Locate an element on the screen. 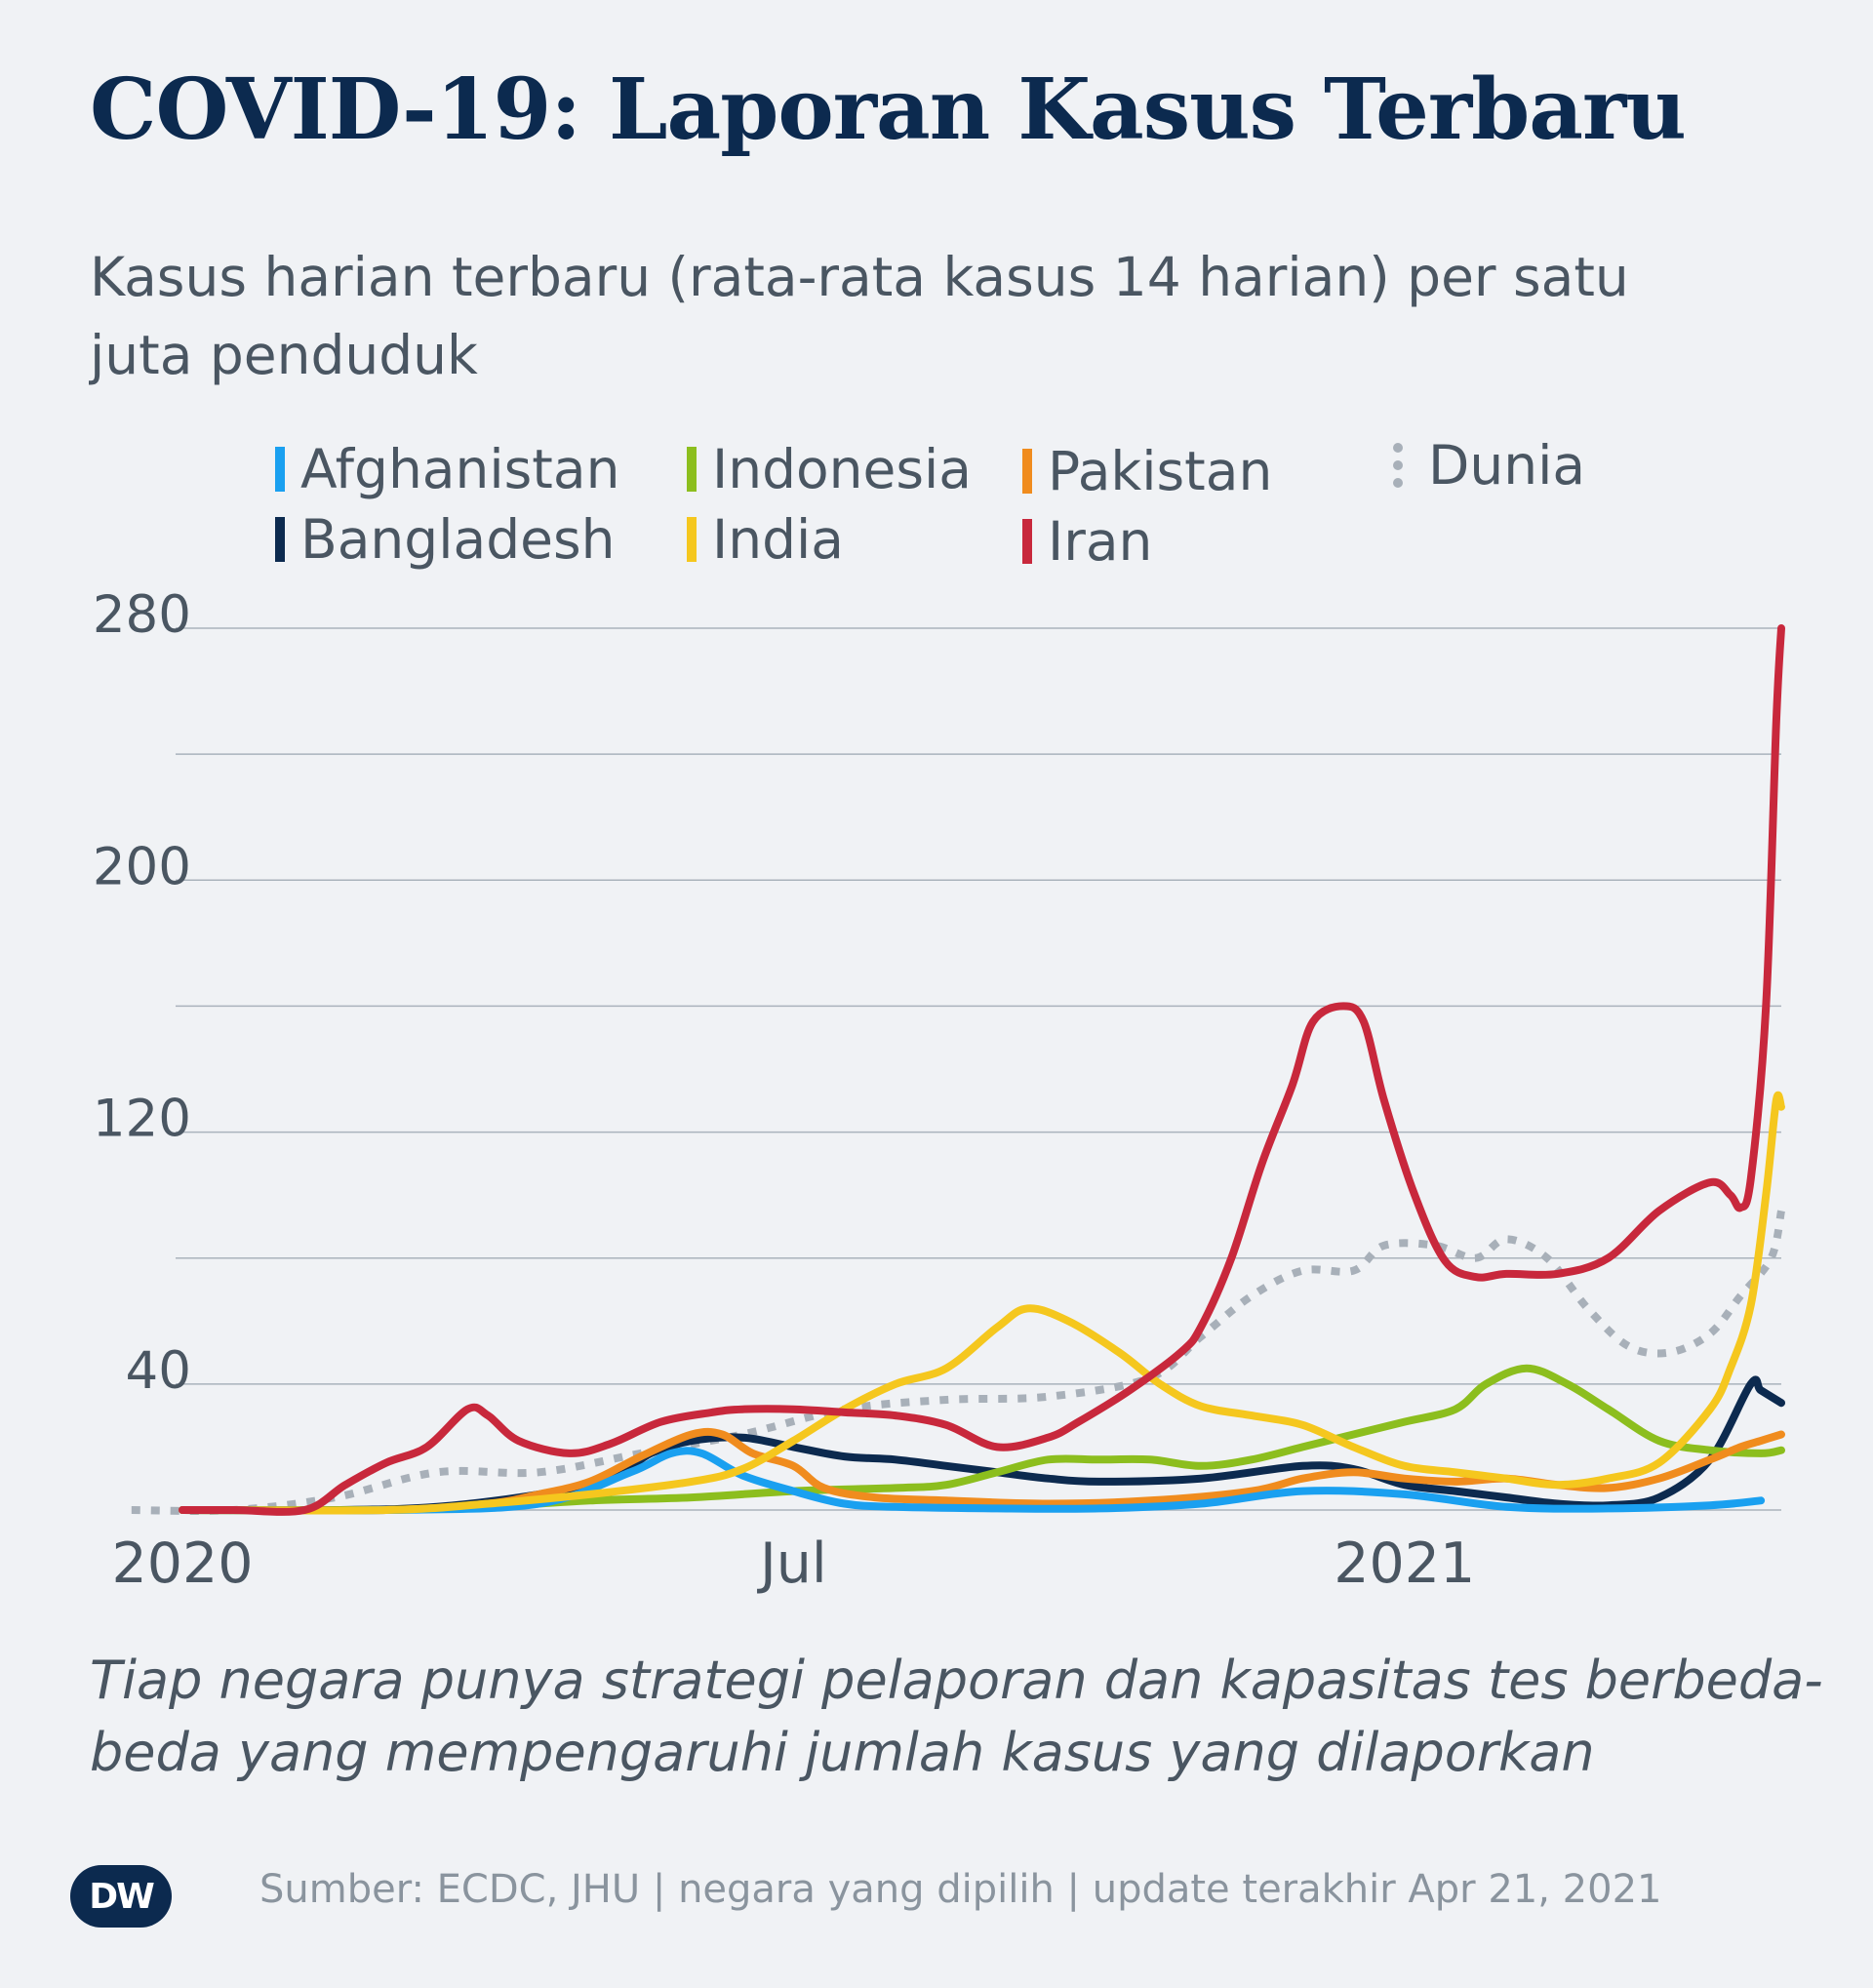 This screenshot has width=1873, height=1988. legend-swatch-indonesia is located at coordinates (692, 469).